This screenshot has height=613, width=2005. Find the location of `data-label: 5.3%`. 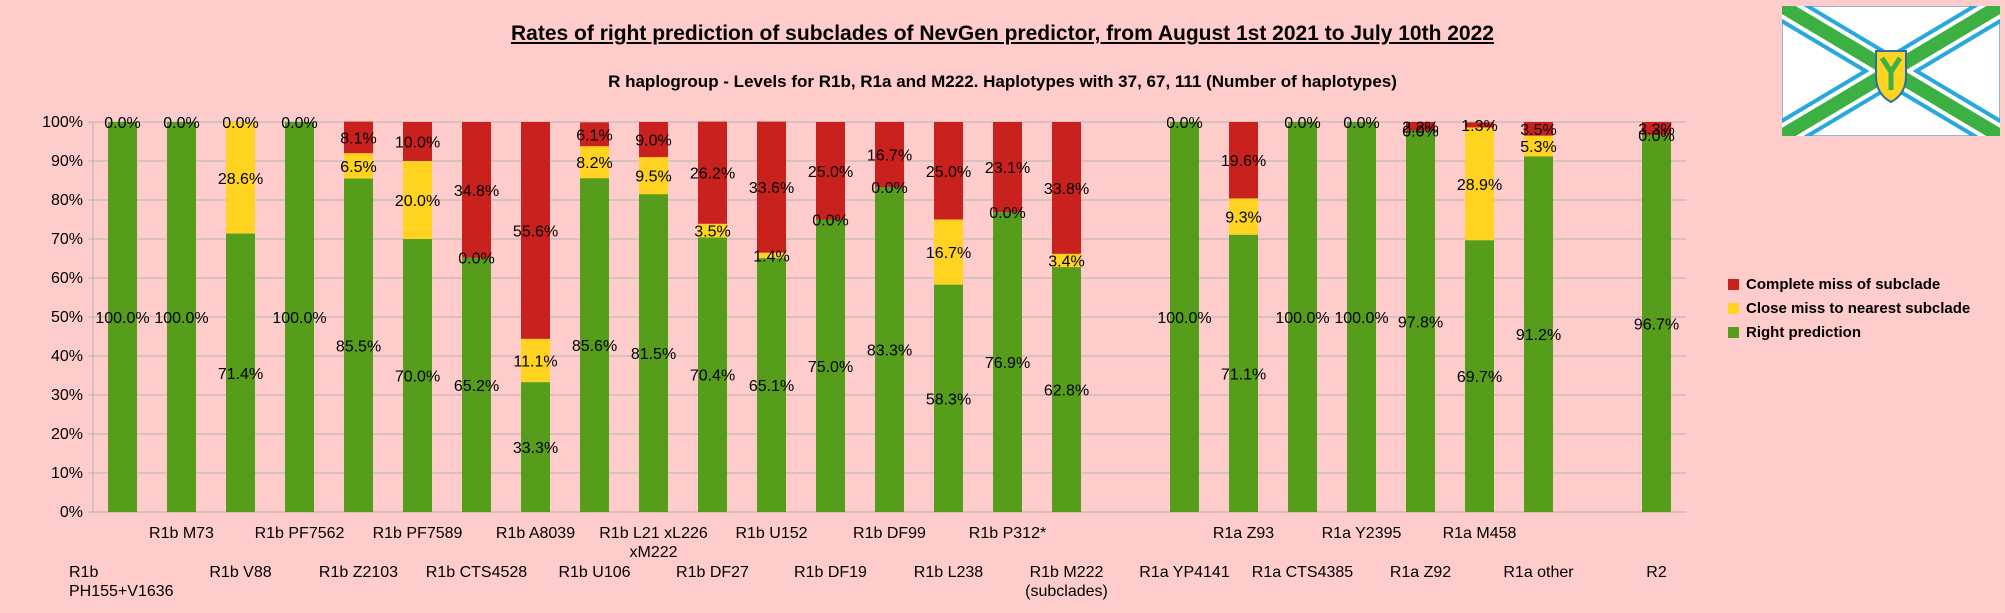

data-label: 5.3% is located at coordinates (1538, 147).